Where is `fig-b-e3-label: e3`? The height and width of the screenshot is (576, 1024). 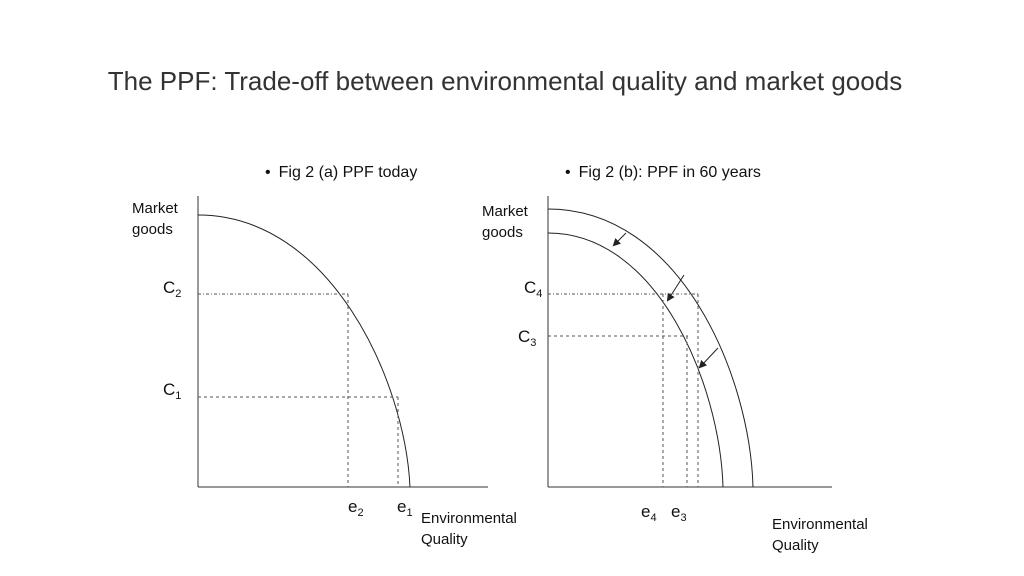 fig-b-e3-label: e3 is located at coordinates (679, 513).